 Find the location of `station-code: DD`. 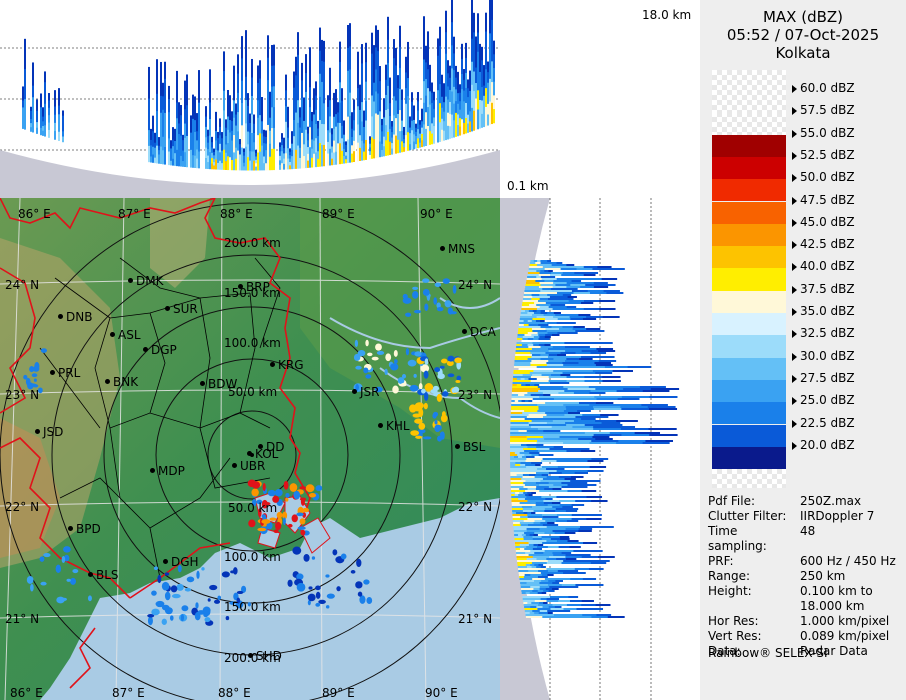

station-code: DD is located at coordinates (275, 447).